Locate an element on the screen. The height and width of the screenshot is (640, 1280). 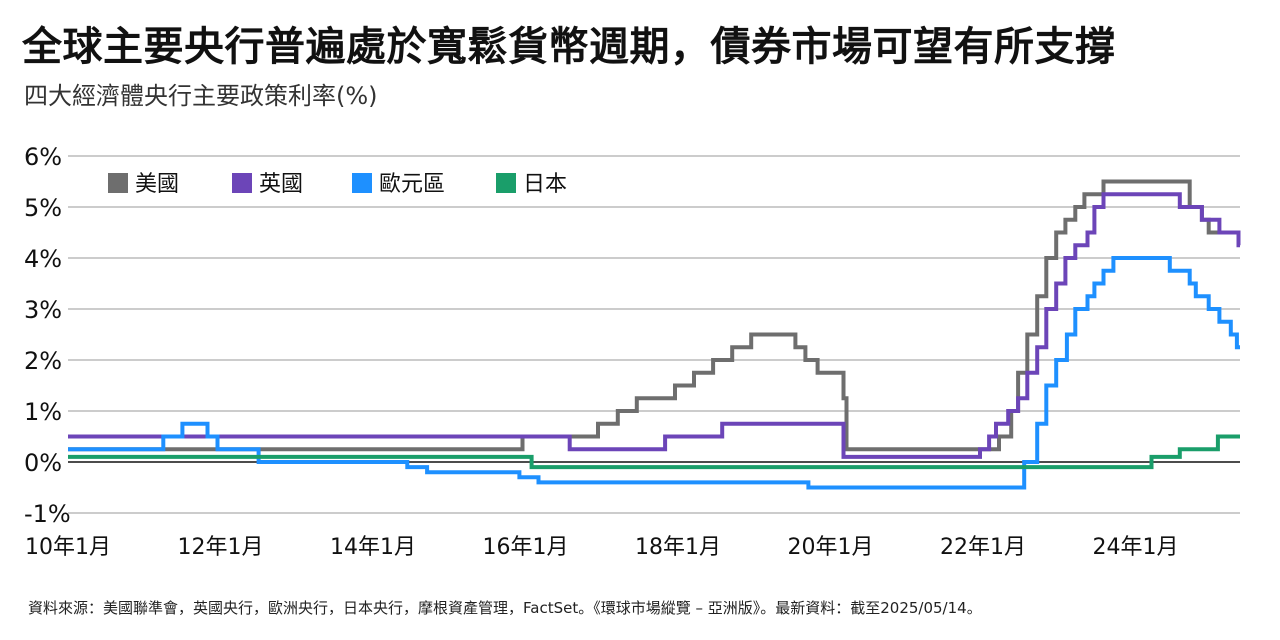
series-line-日本 is located at coordinates (654, 452).